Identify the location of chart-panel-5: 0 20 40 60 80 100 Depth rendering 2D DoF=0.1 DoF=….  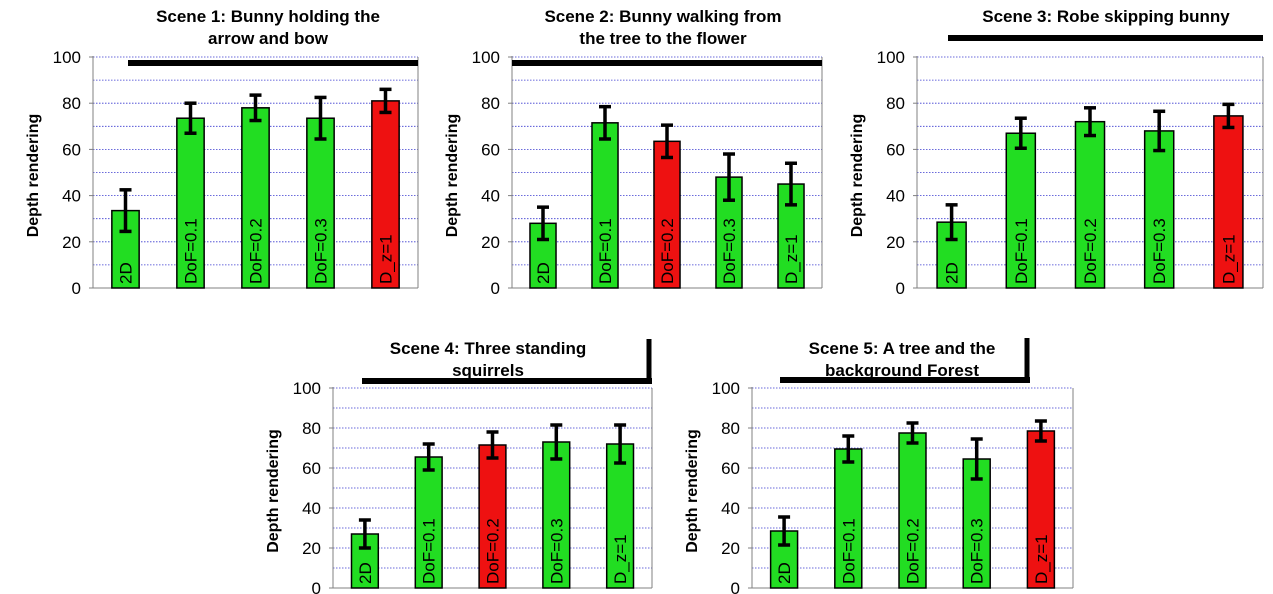
(879, 466).